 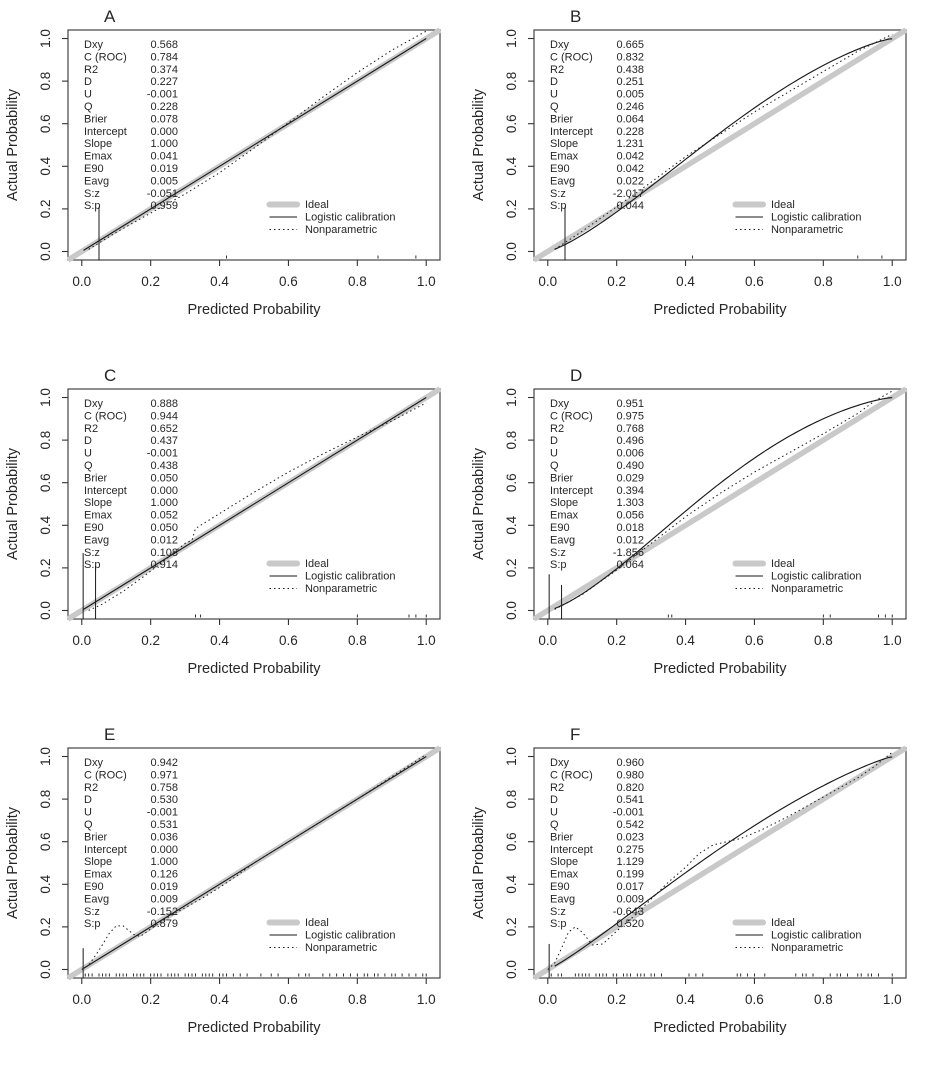 What do you see at coordinates (630, 775) in the screenshot?
I see `stat-value: 0.980` at bounding box center [630, 775].